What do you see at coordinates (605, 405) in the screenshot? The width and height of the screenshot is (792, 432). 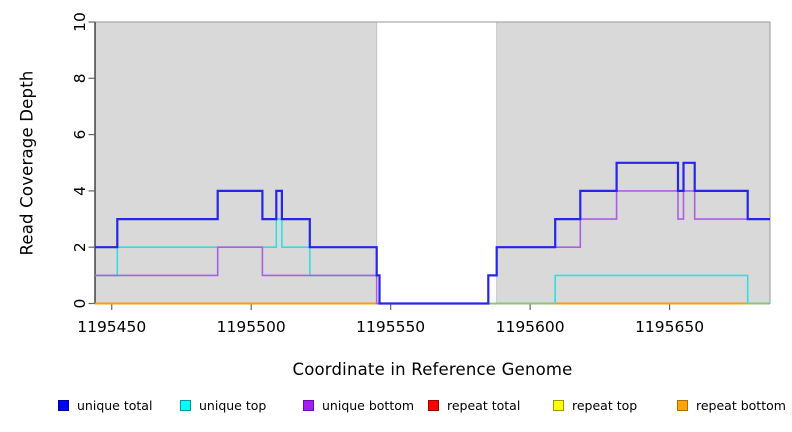 I see `legend-label: repeat top` at bounding box center [605, 405].